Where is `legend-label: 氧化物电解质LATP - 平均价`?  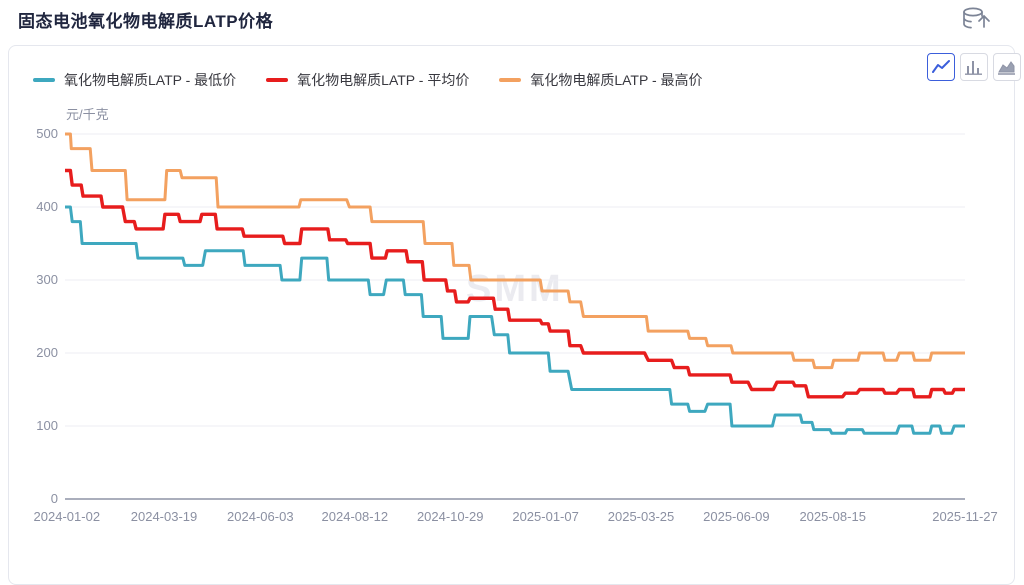
legend-label: 氧化物电解质LATP - 平均价 is located at coordinates (383, 80).